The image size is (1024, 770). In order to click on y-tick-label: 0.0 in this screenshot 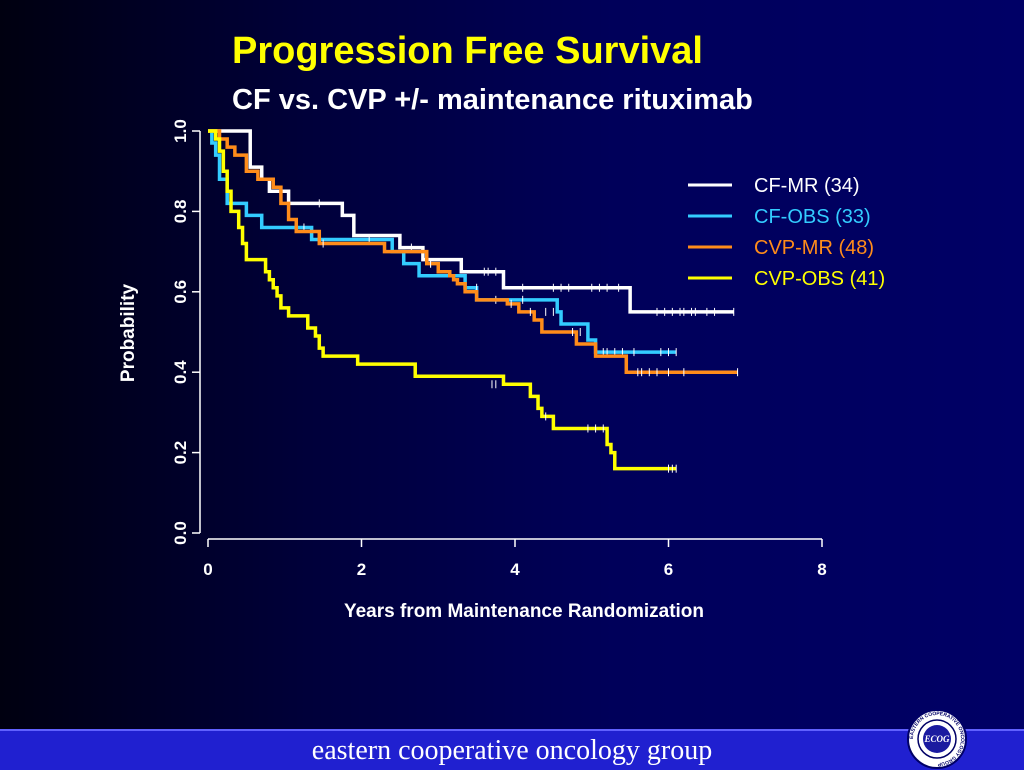, I will do `click(180, 533)`.